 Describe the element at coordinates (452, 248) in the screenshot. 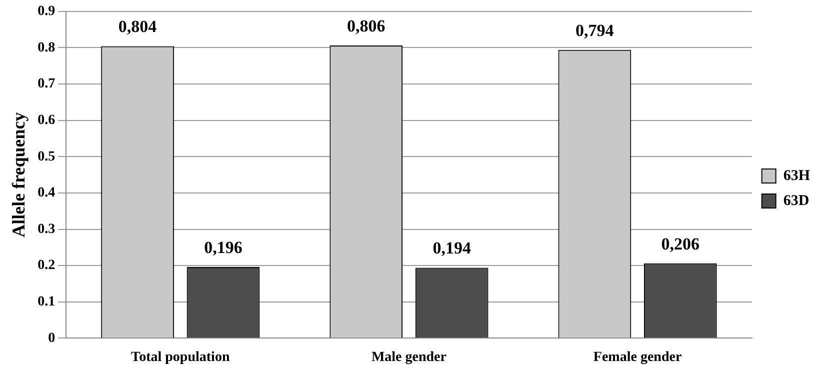

I see `data-label: 0,194` at that location.